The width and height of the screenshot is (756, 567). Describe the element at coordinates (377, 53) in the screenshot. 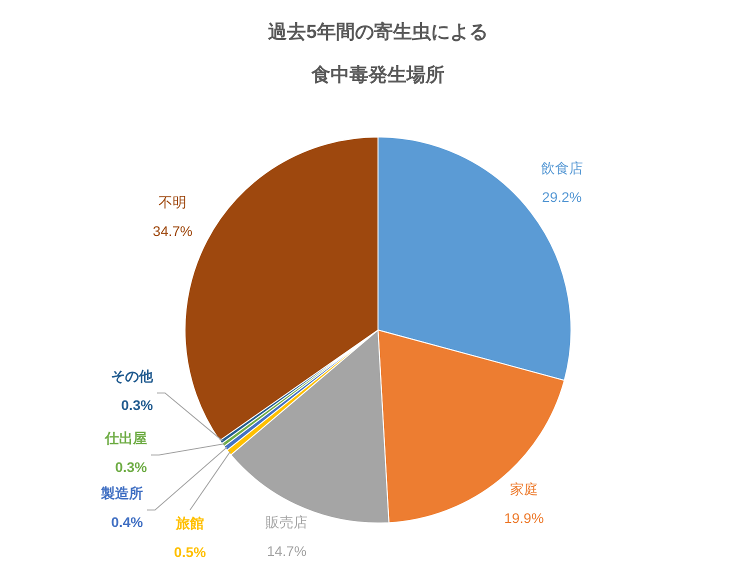

I see `chart-title: 過去5年間の寄生虫による食中毒発生場所` at that location.